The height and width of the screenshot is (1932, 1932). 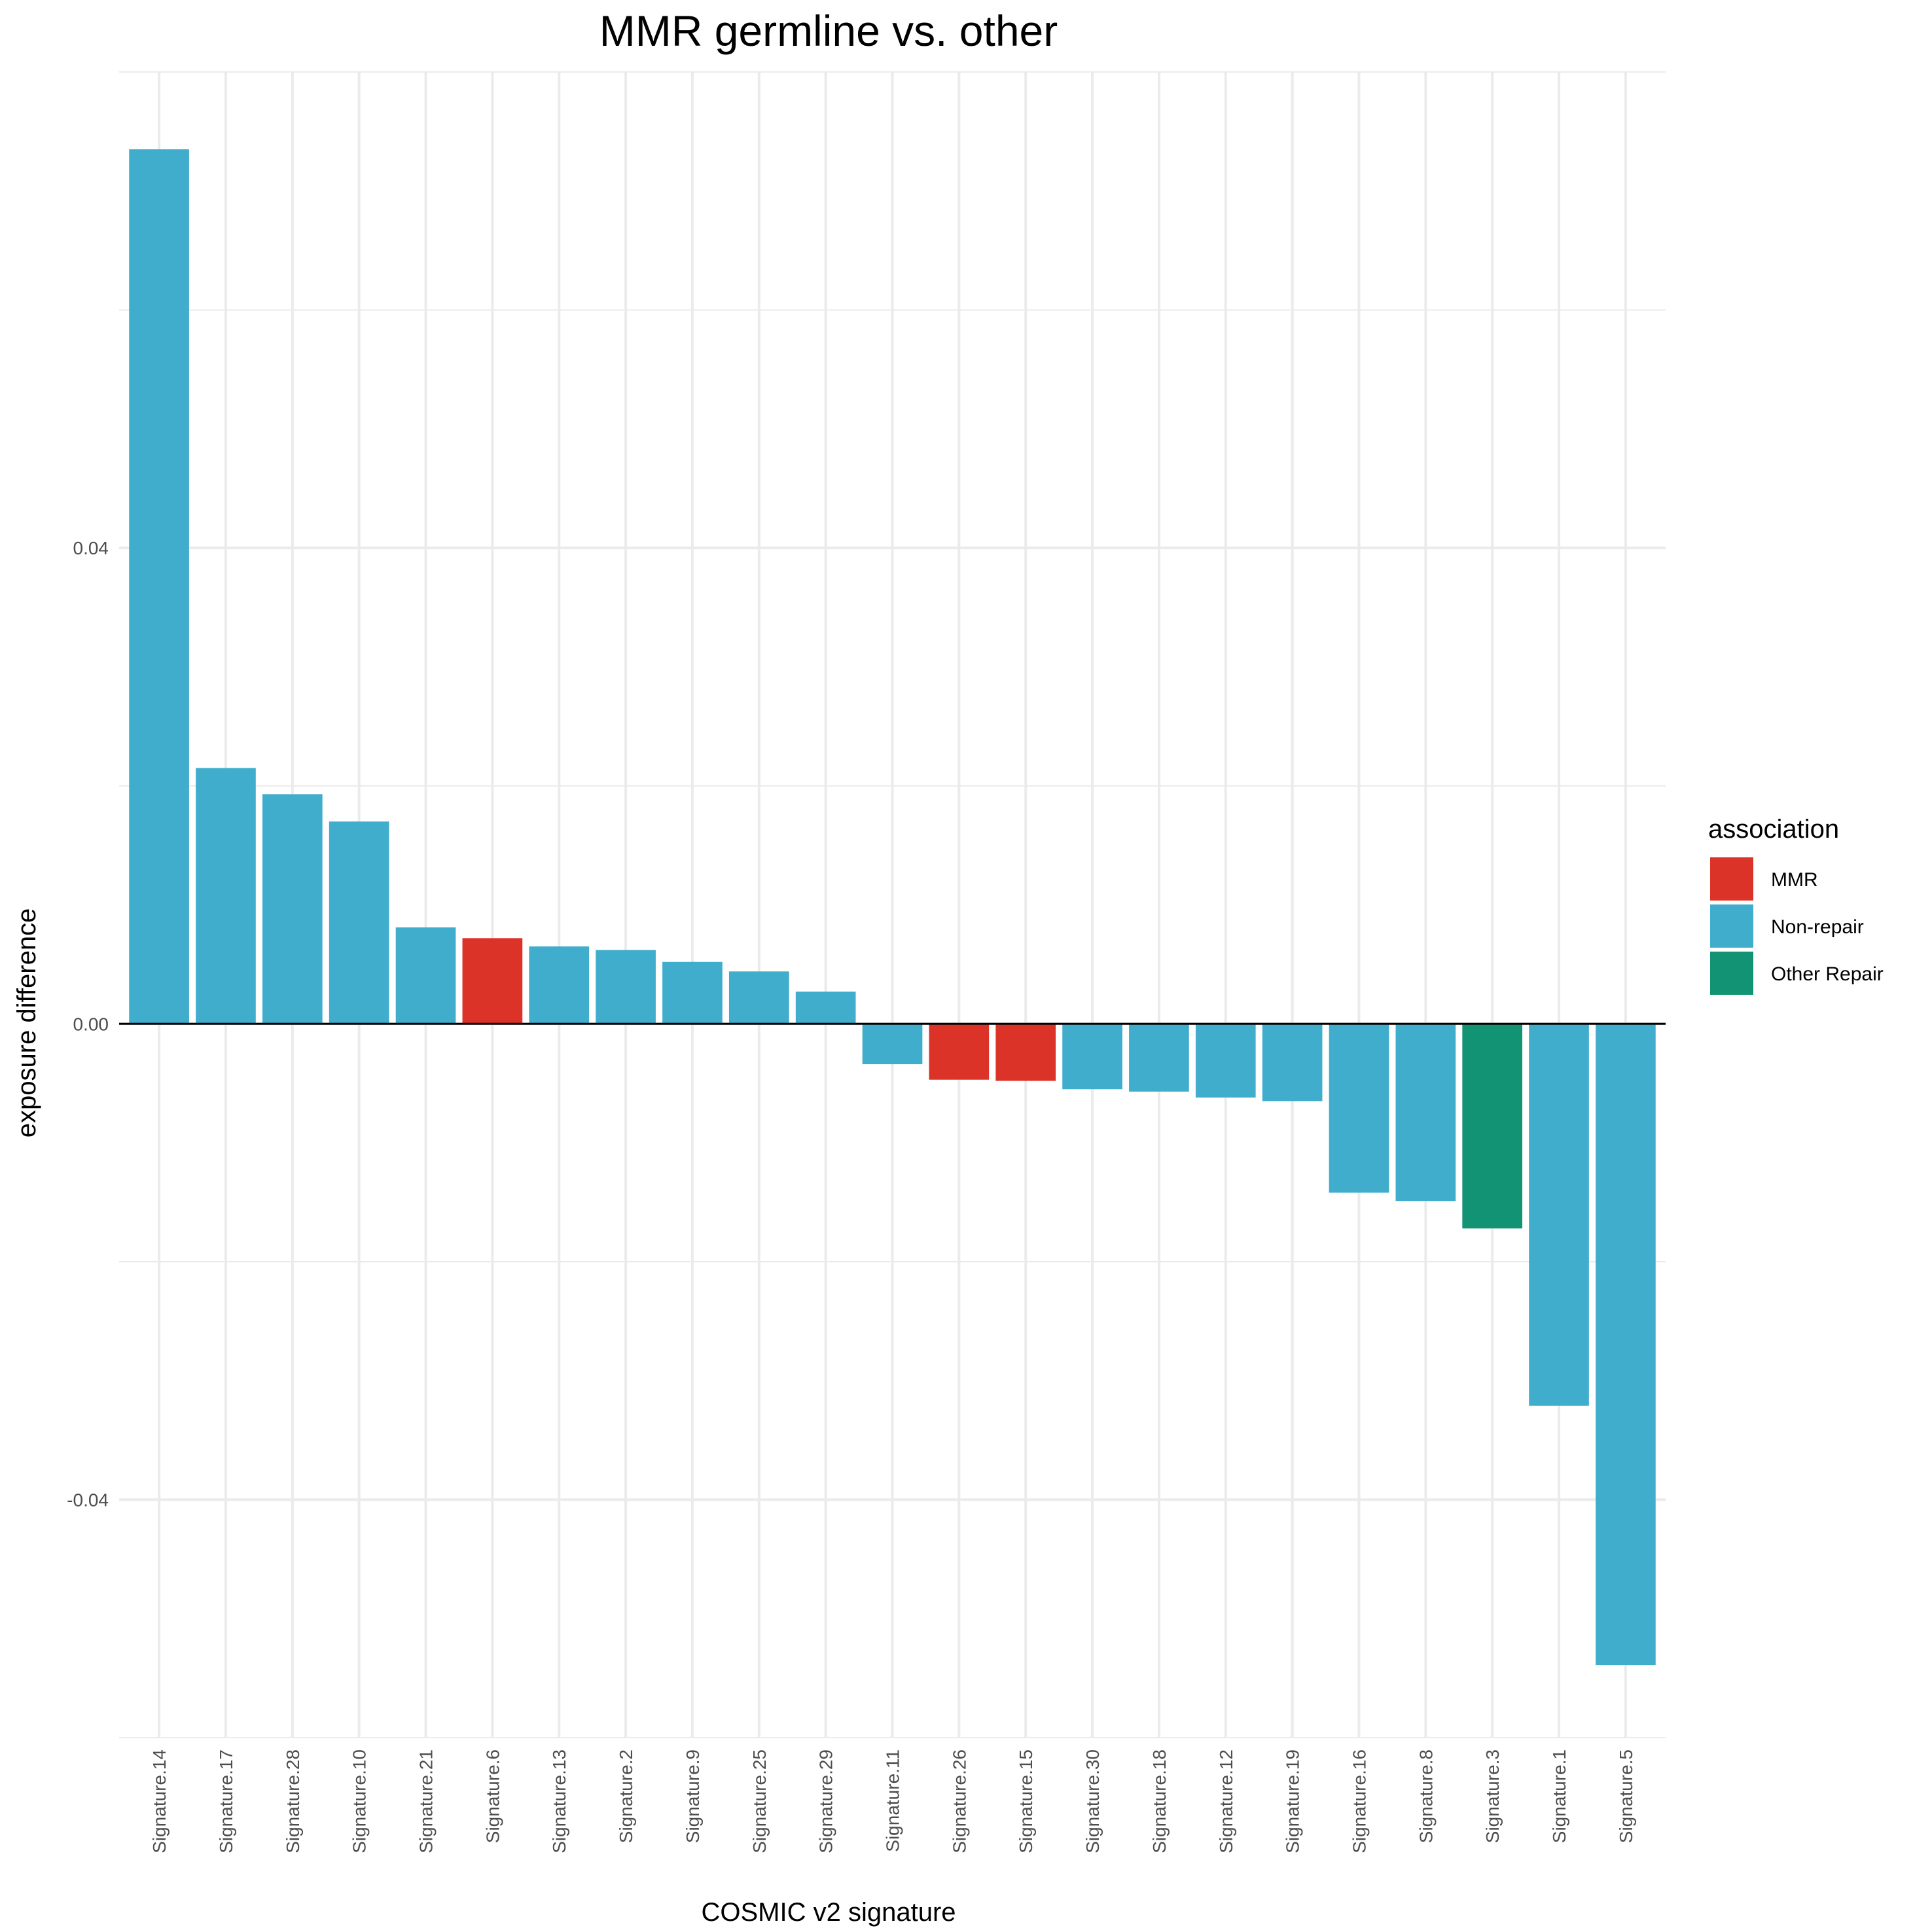 What do you see at coordinates (91, 548) in the screenshot?
I see `y-tick-label: 0.04` at bounding box center [91, 548].